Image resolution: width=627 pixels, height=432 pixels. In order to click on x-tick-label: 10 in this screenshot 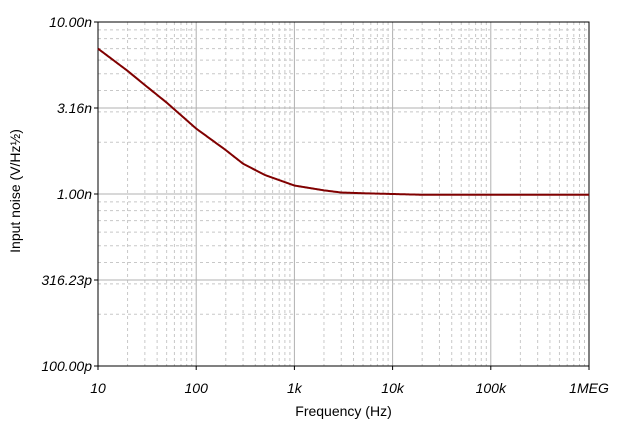, I will do `click(98, 388)`.